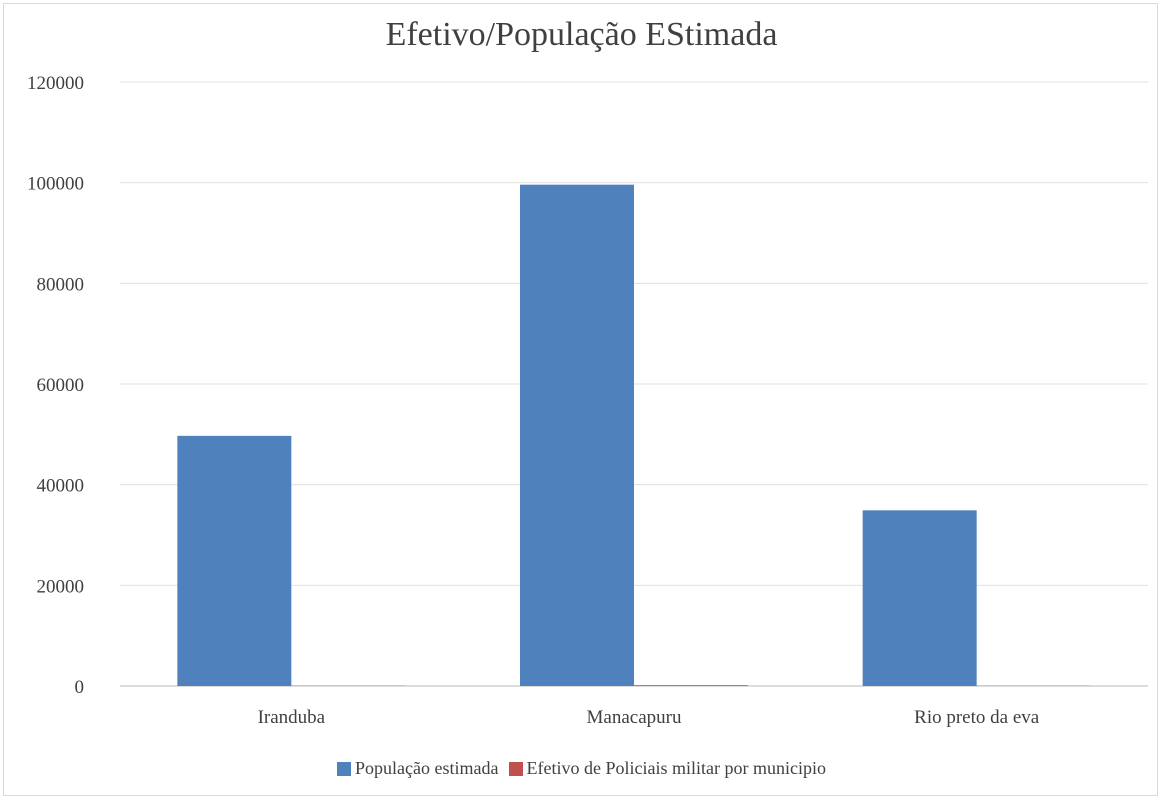  I want to click on y-tick-label: 60000, so click(61, 385).